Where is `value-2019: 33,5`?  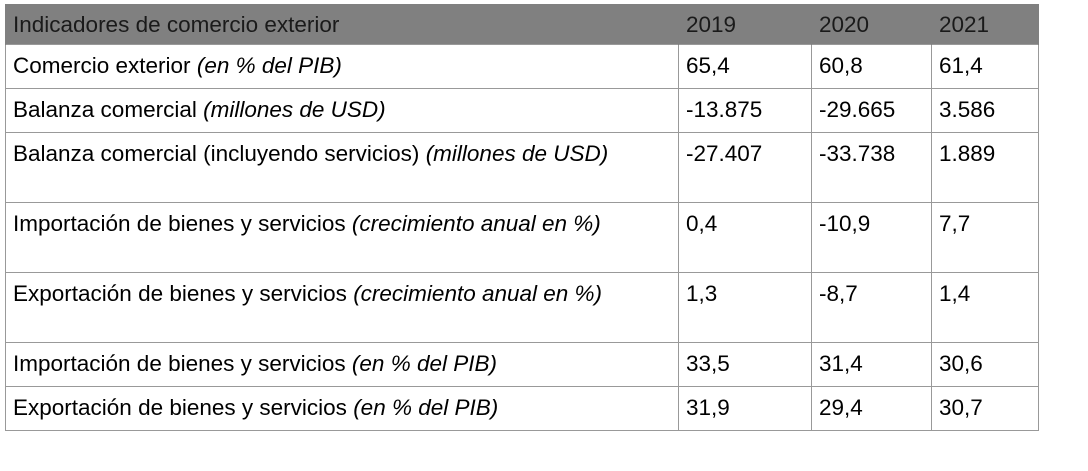 value-2019: 33,5 is located at coordinates (745, 364).